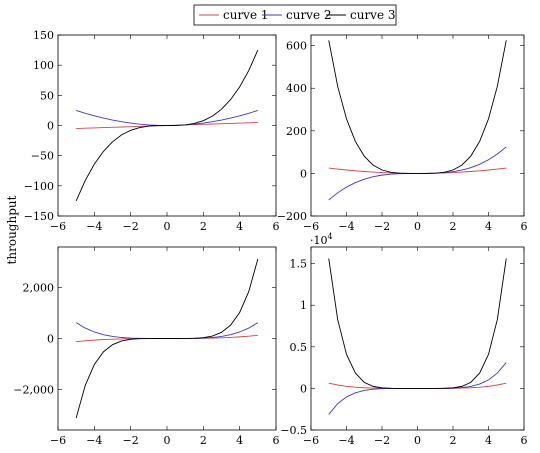 Image resolution: width=540 pixels, height=453 pixels. Describe the element at coordinates (39, 186) in the screenshot. I see `y-tick-label: −100` at that location.